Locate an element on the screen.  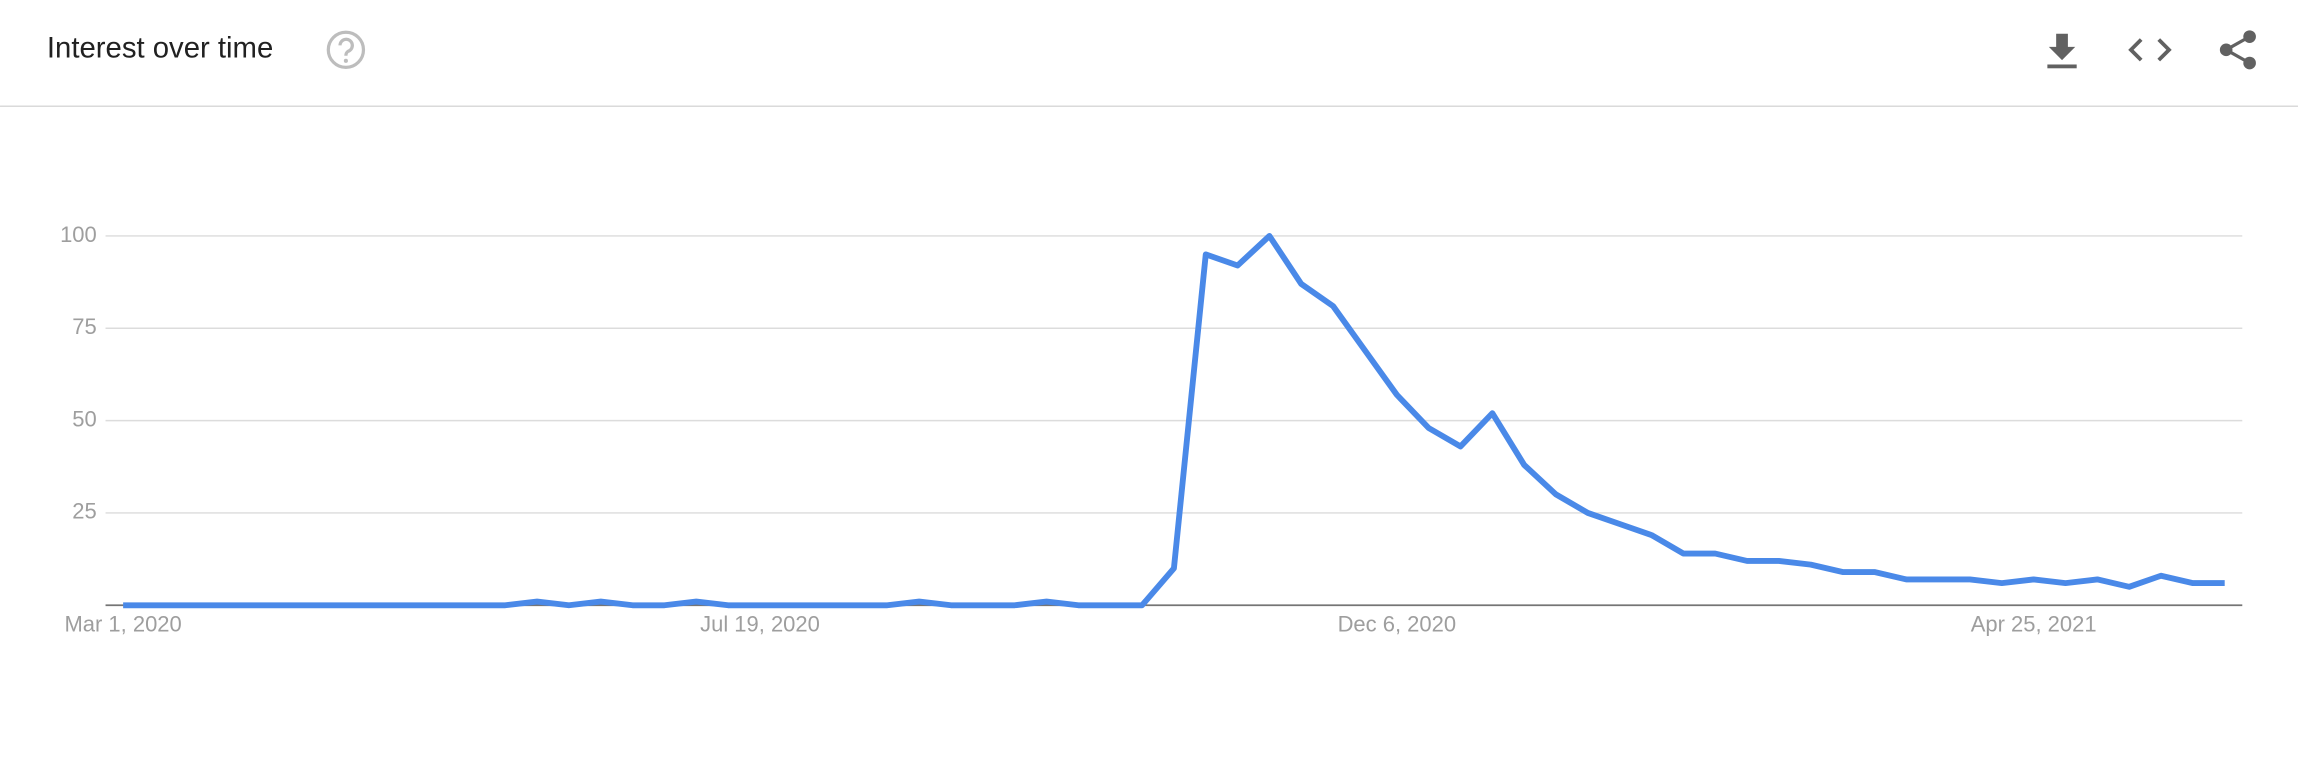
x-tick-label: Dec 6, 2020 is located at coordinates (1397, 624).